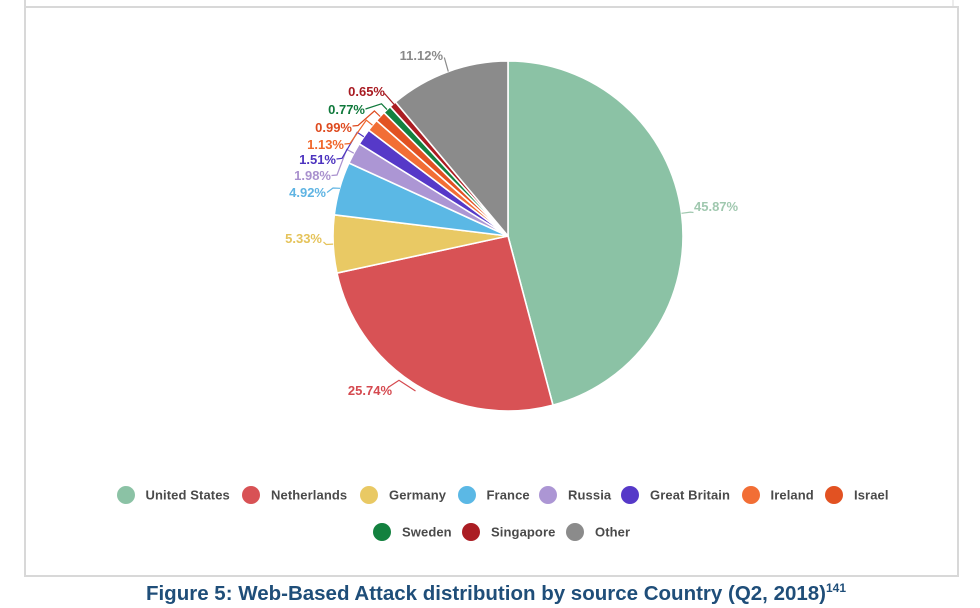 The height and width of the screenshot is (608, 980). What do you see at coordinates (422, 55) in the screenshot?
I see `svg-text: 11.12%` at bounding box center [422, 55].